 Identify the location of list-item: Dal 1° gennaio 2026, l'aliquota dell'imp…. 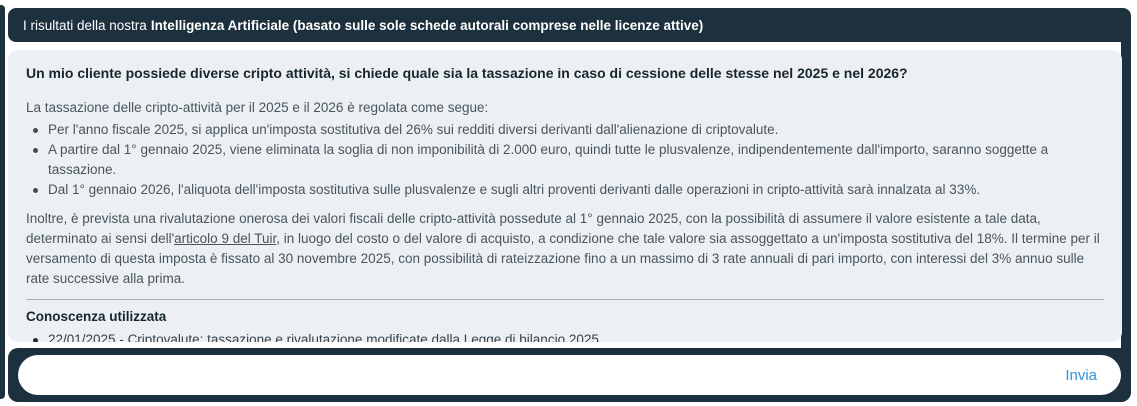
(565, 190).